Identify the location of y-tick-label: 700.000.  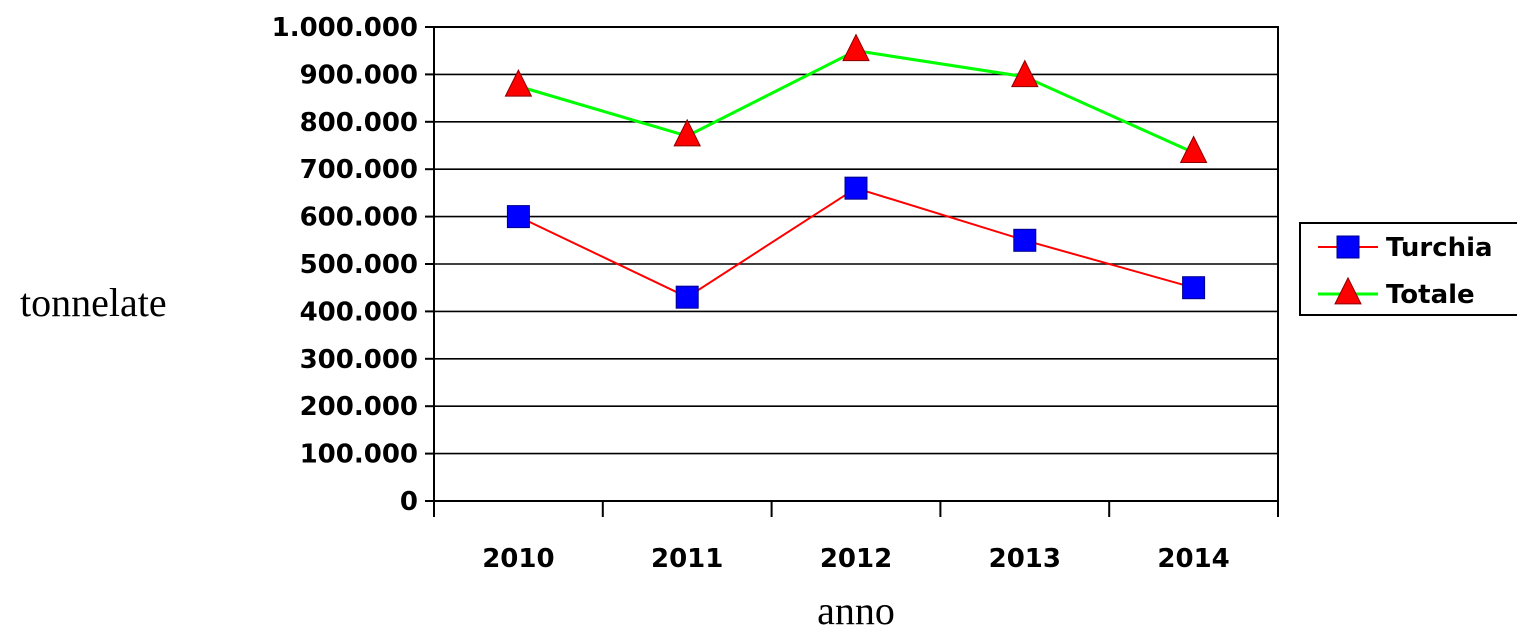
(359, 170).